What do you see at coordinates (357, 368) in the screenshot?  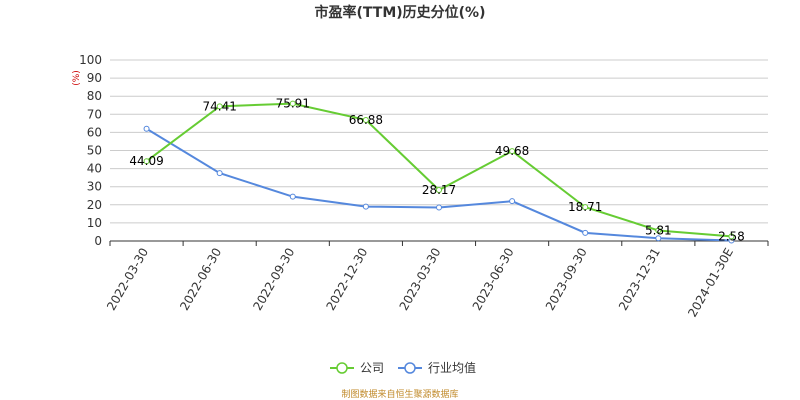 I see `legend-item: 公司` at bounding box center [357, 368].